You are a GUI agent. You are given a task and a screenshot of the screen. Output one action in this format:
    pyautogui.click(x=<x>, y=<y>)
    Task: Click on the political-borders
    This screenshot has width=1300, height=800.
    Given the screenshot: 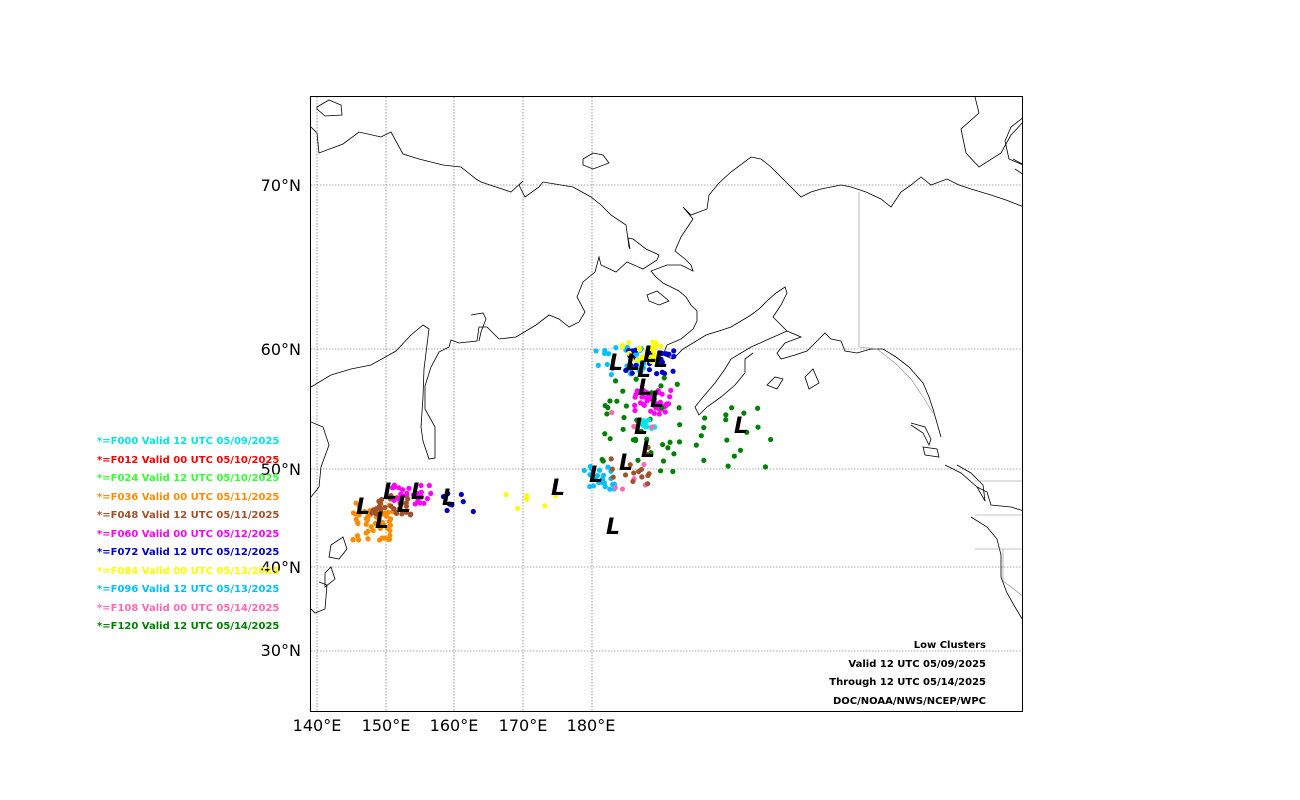 What is the action you would take?
    pyautogui.click(x=940, y=394)
    